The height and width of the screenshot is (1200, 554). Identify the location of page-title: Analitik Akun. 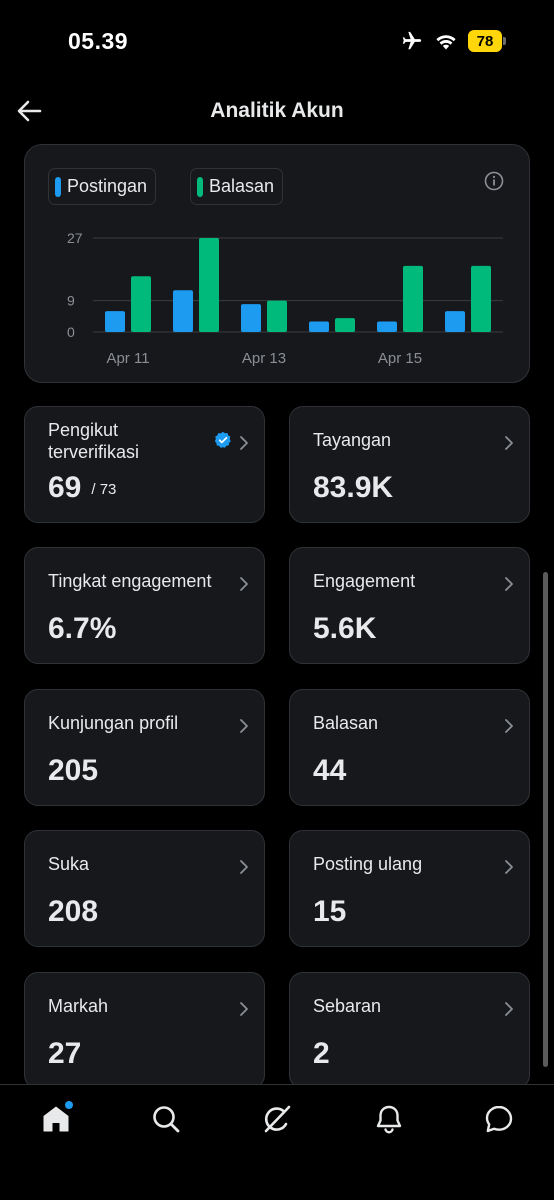
(277, 110).